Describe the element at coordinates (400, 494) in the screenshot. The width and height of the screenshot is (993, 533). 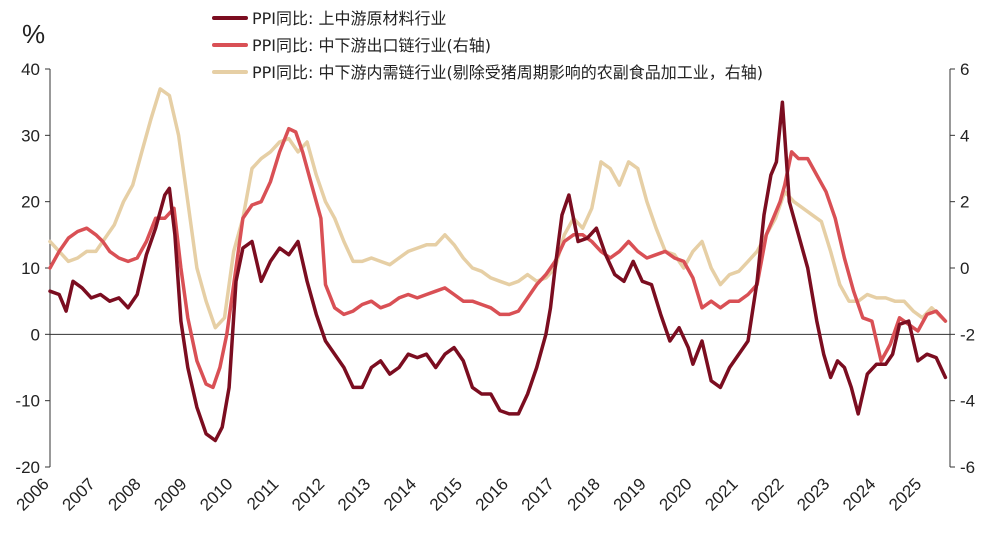
I see `x-tick-label: 2014` at that location.